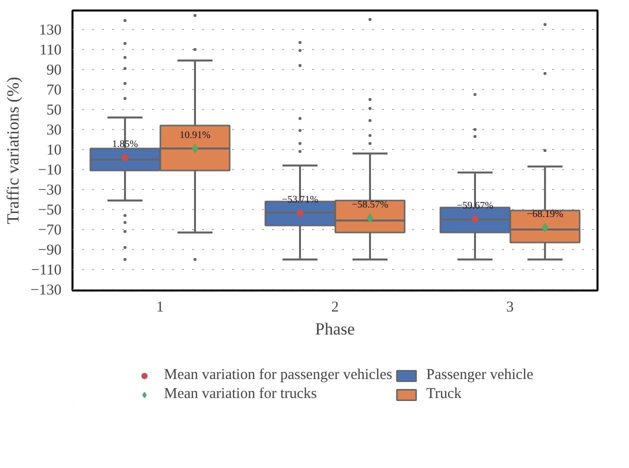 Image resolution: width=629 pixels, height=468 pixels. I want to click on y-tick-label: 90, so click(54, 70).